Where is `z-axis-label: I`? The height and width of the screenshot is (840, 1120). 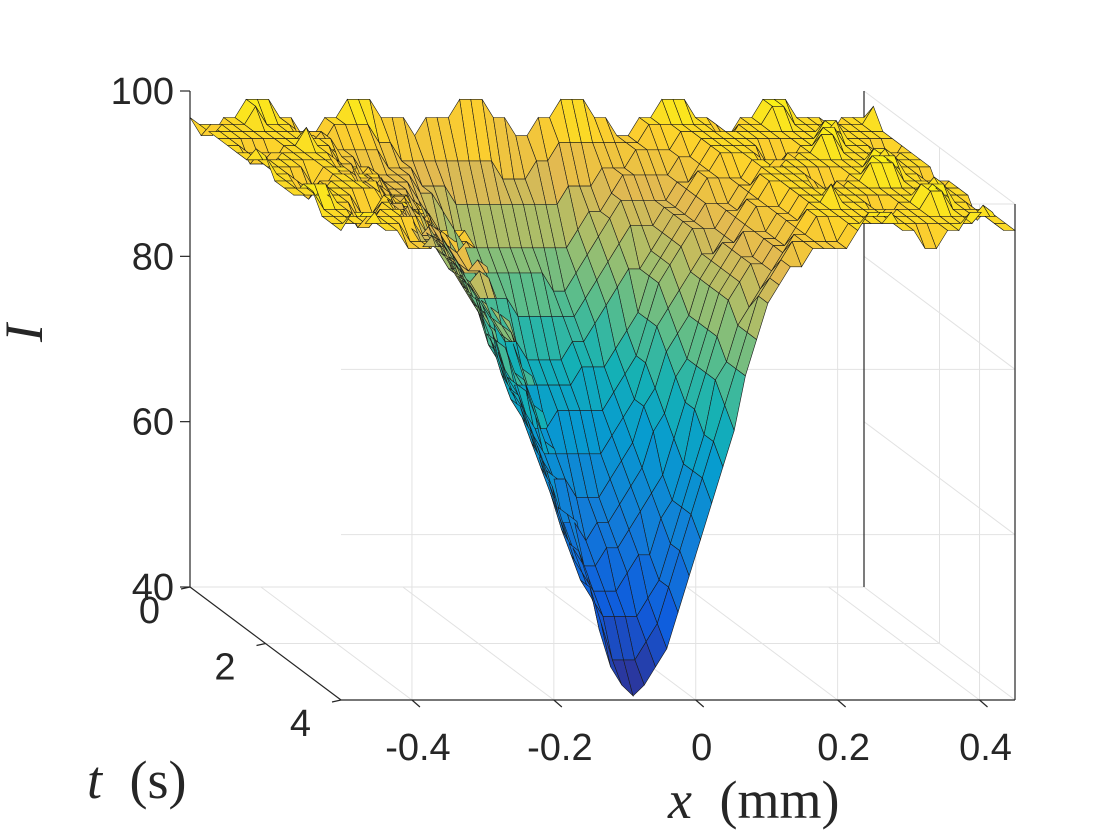 z-axis-label: I is located at coordinates (27, 332).